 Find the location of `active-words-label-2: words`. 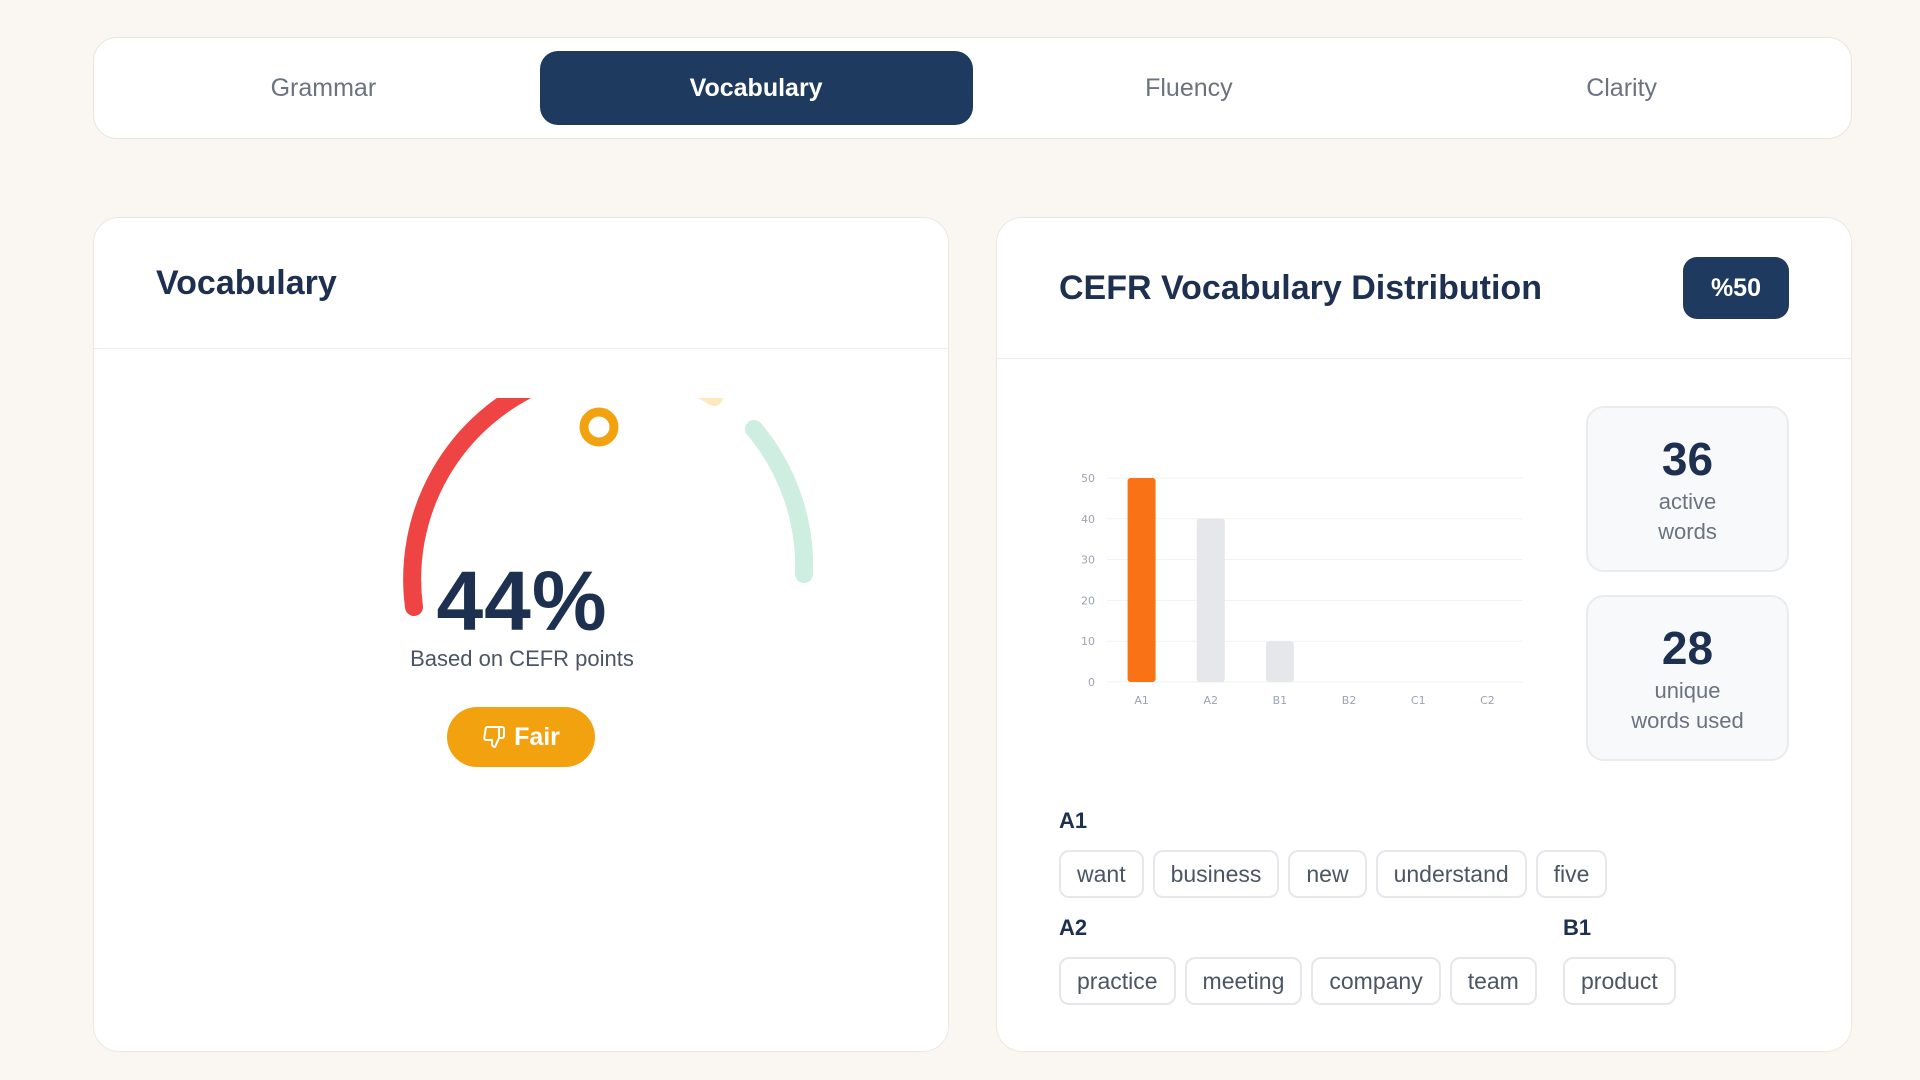

active-words-label-2: words is located at coordinates (1687, 531).